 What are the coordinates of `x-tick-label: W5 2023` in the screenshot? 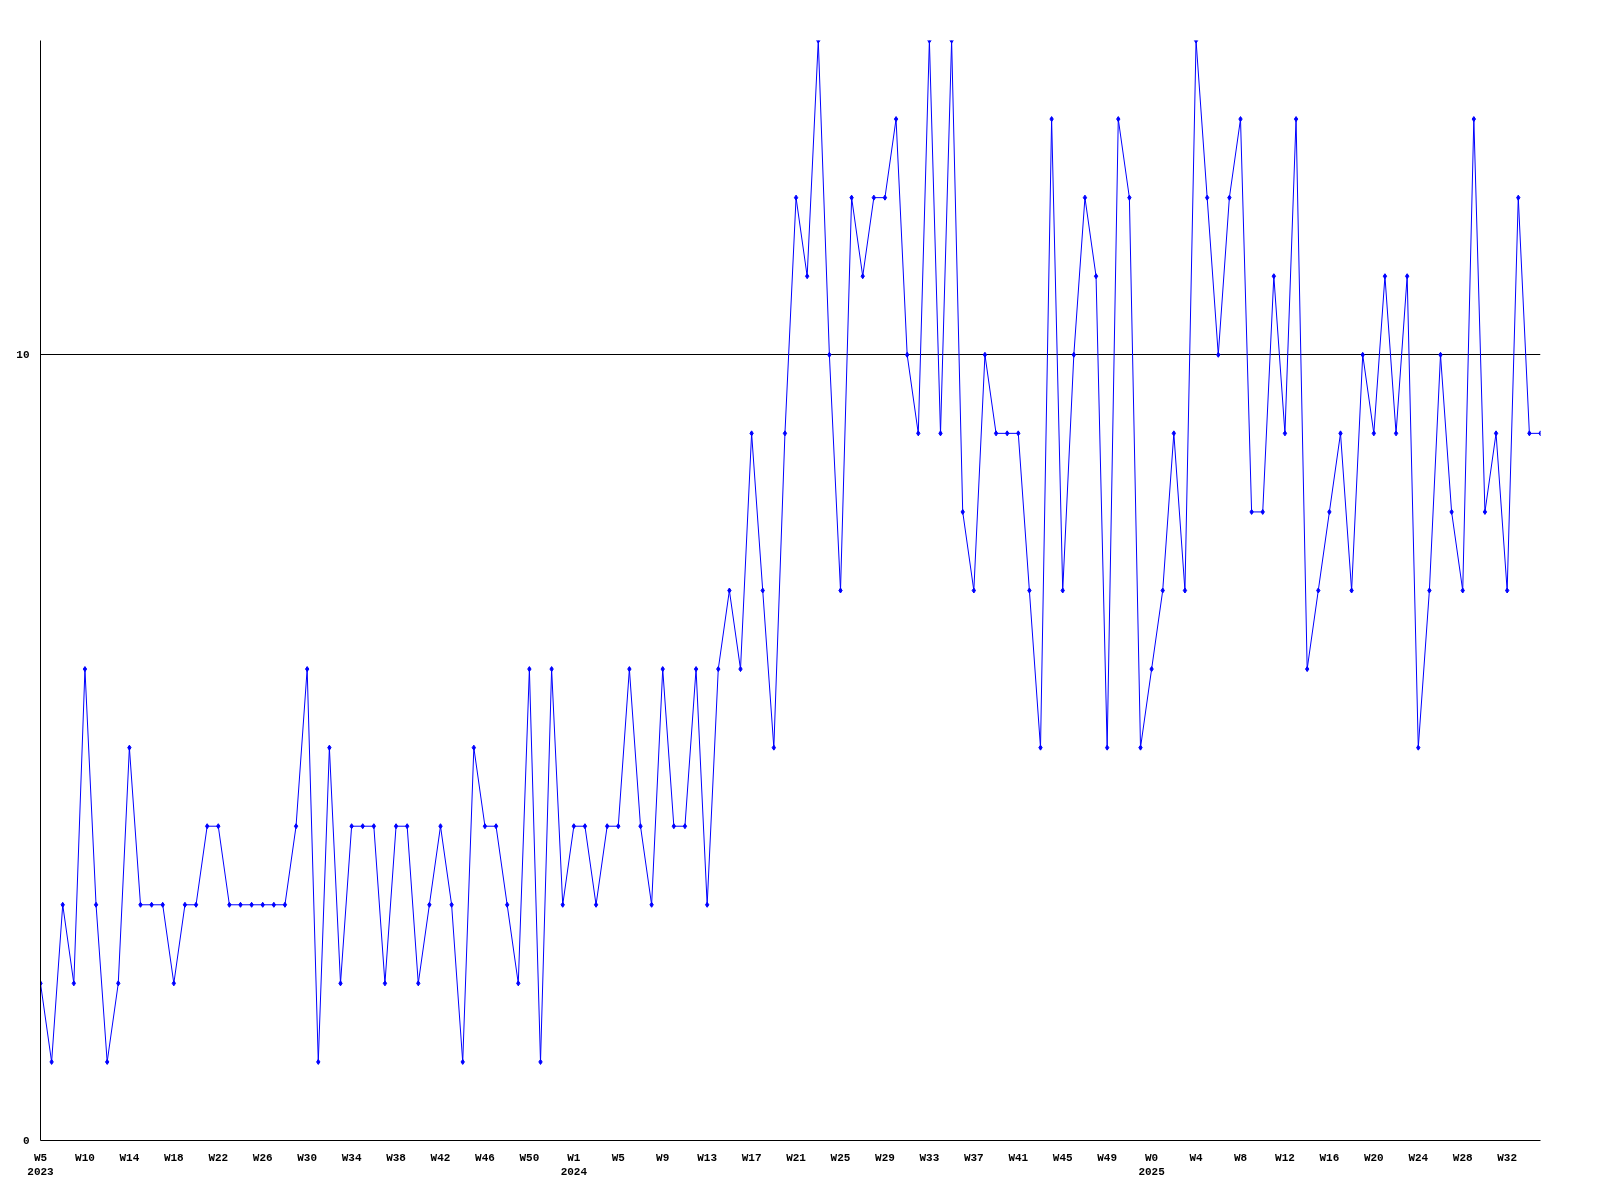 It's located at (41, 1164).